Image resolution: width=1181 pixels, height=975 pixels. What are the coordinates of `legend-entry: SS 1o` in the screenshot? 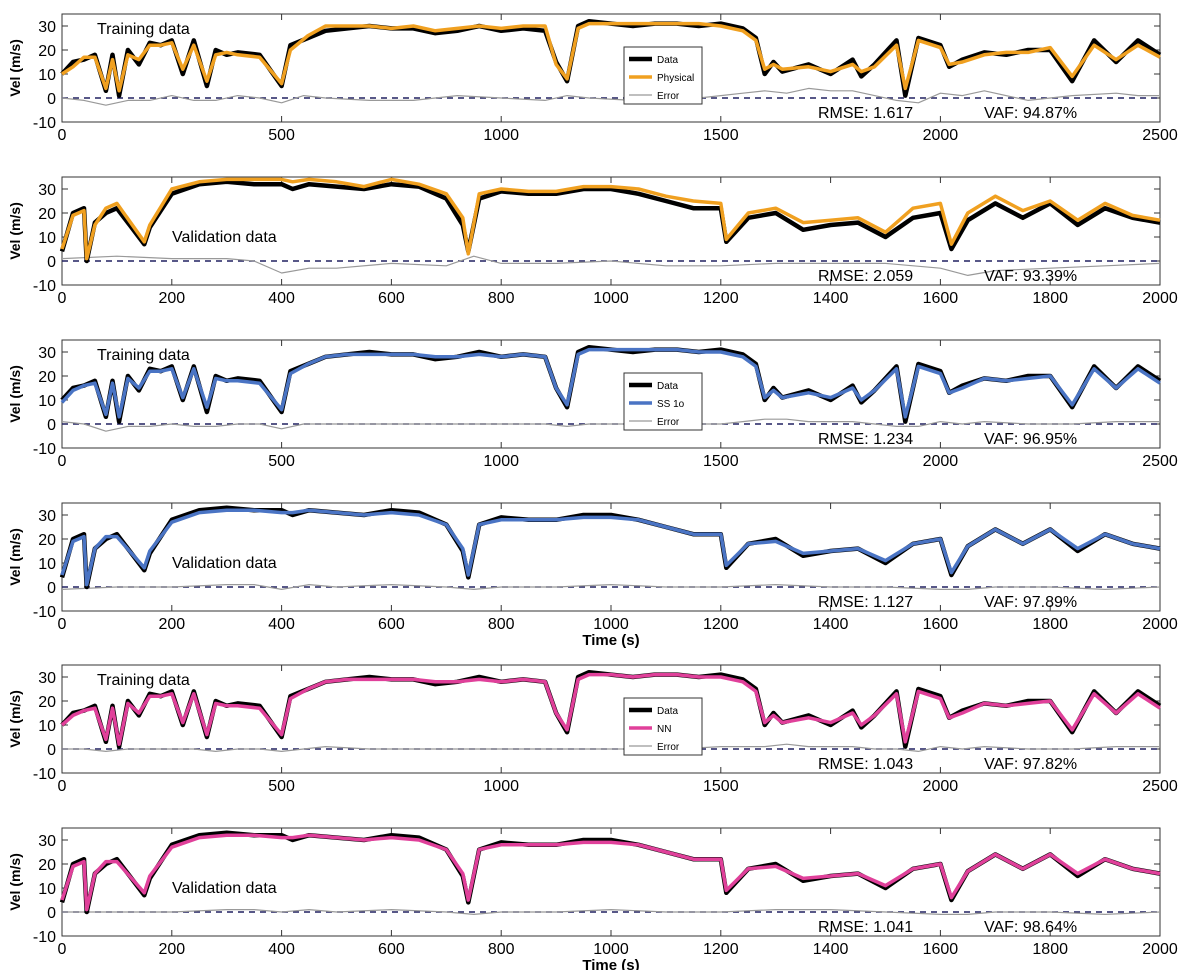 It's located at (671, 404).